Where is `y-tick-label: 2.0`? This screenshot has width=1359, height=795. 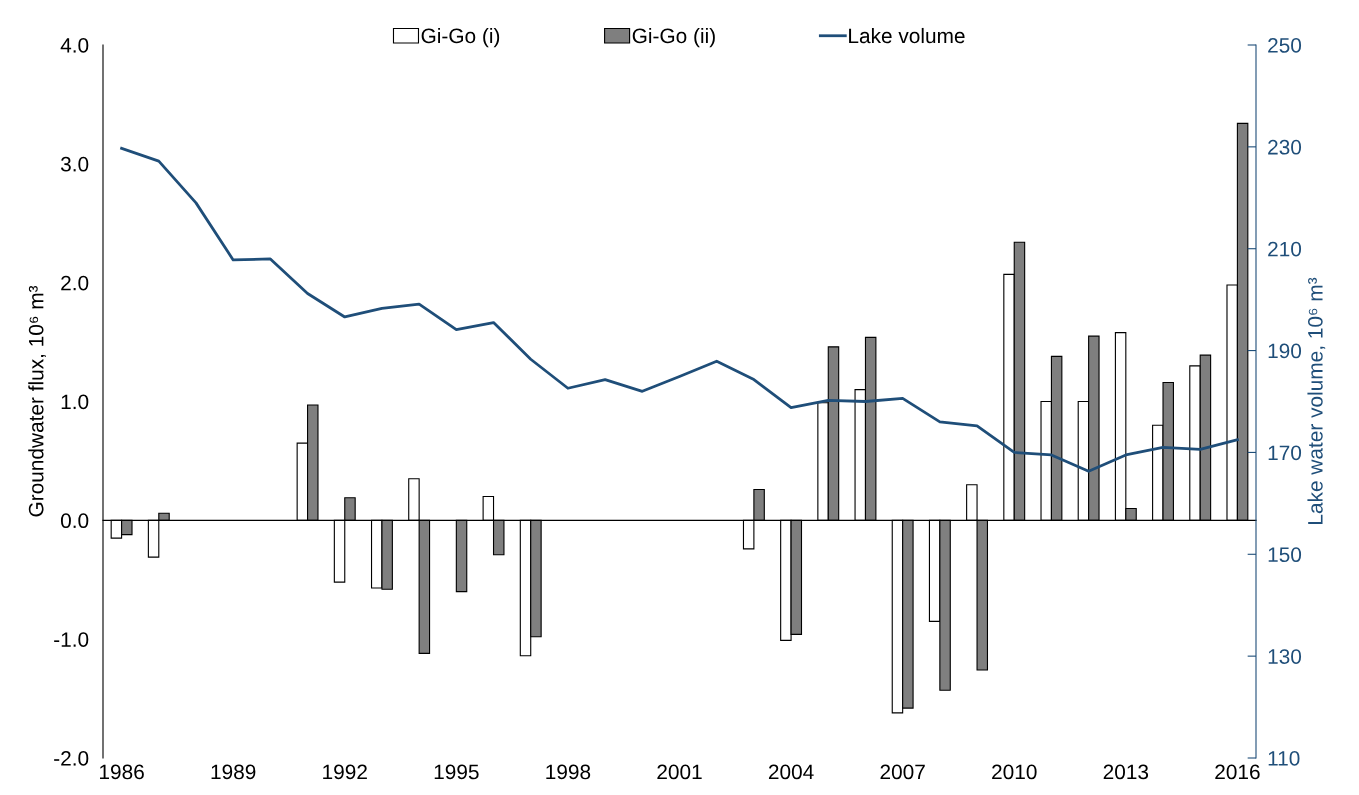 y-tick-label: 2.0 is located at coordinates (75, 283).